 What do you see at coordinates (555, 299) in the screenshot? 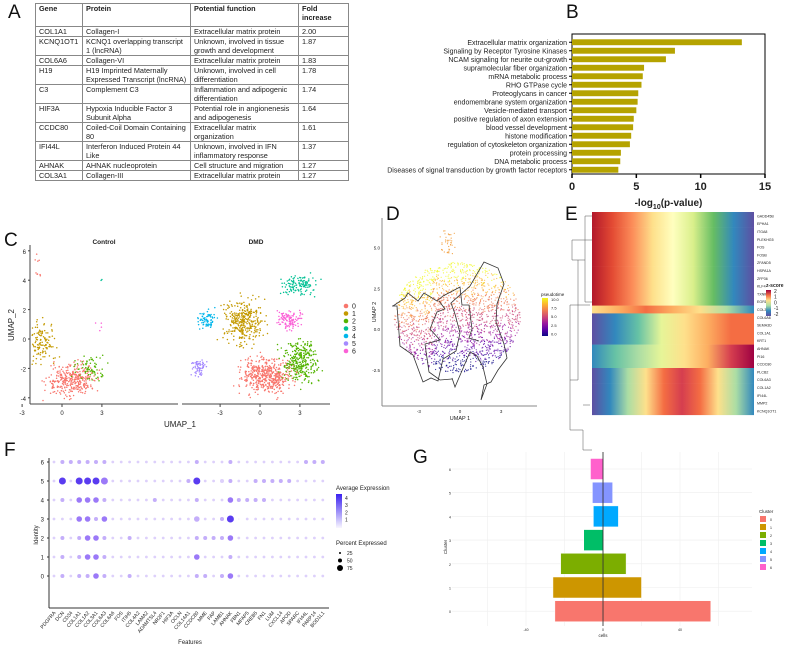
I see `d-colorbar-label: 10.0` at bounding box center [555, 299].